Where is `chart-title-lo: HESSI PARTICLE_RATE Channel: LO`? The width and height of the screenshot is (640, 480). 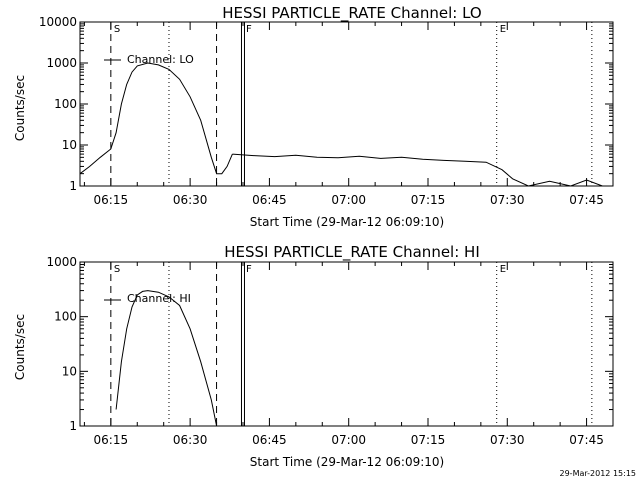 chart-title-lo: HESSI PARTICLE_RATE Channel: LO is located at coordinates (351, 13).